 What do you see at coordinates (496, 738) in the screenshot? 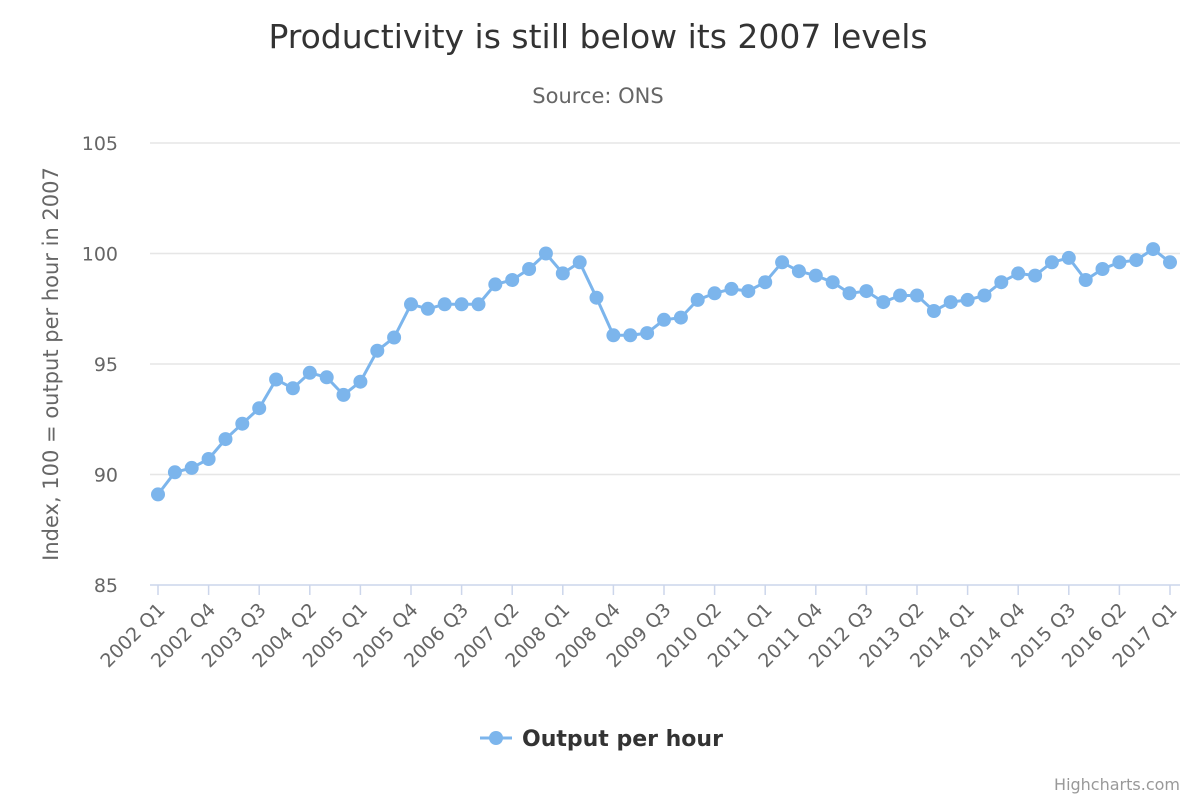
I see `legend-point-marker` at bounding box center [496, 738].